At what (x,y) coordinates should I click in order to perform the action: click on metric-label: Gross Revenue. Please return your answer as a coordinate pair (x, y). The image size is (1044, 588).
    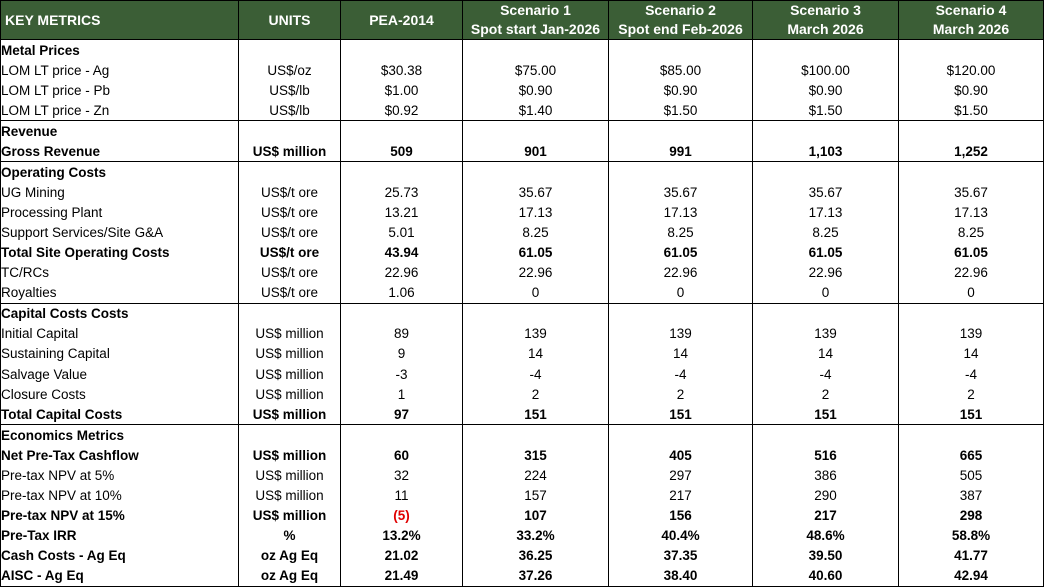
    Looking at the image, I should click on (119, 152).